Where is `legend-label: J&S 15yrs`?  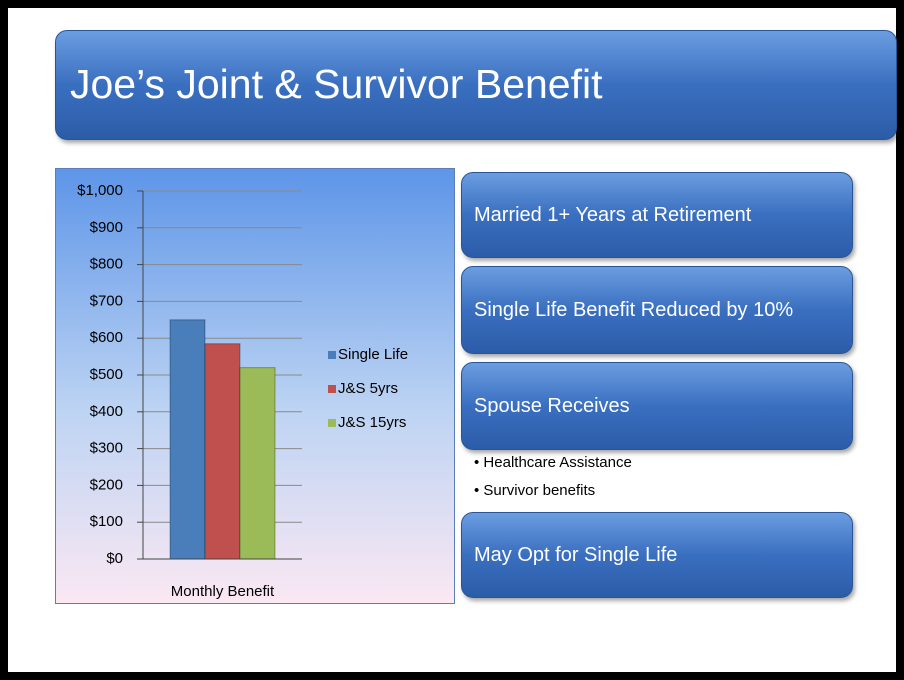
legend-label: J&S 15yrs is located at coordinates (372, 422).